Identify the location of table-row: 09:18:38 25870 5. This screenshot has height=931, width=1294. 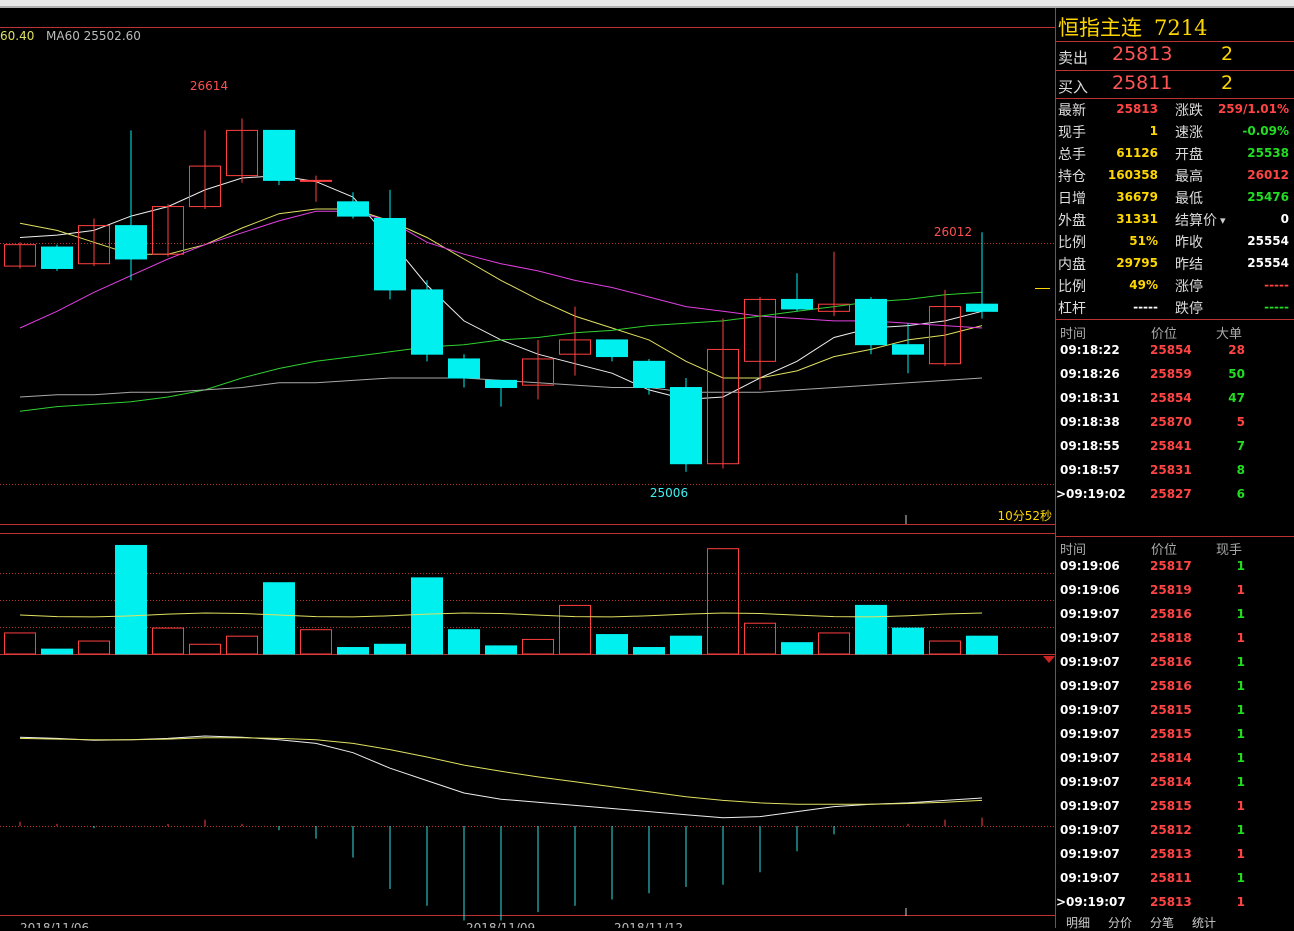
(1175, 427).